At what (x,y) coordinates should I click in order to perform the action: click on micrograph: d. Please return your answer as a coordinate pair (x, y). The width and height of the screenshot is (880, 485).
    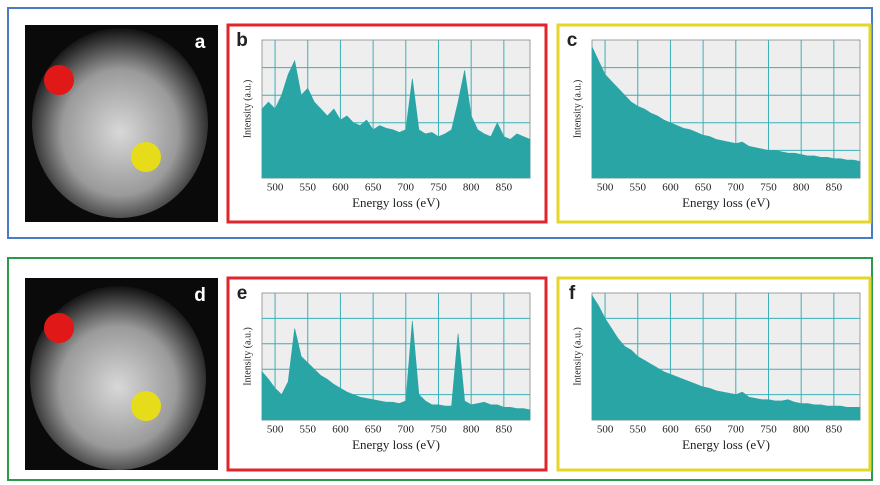
    Looking at the image, I should click on (121, 374).